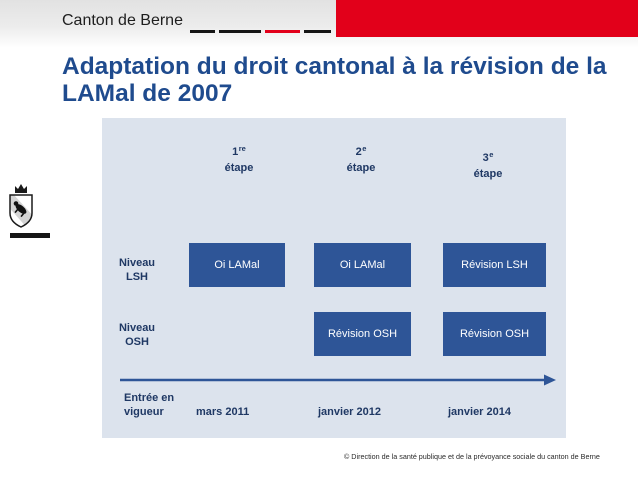 This screenshot has height=479, width=638. What do you see at coordinates (494, 265) in the screenshot?
I see `box-lsh-stage-3: Révision LSH` at bounding box center [494, 265].